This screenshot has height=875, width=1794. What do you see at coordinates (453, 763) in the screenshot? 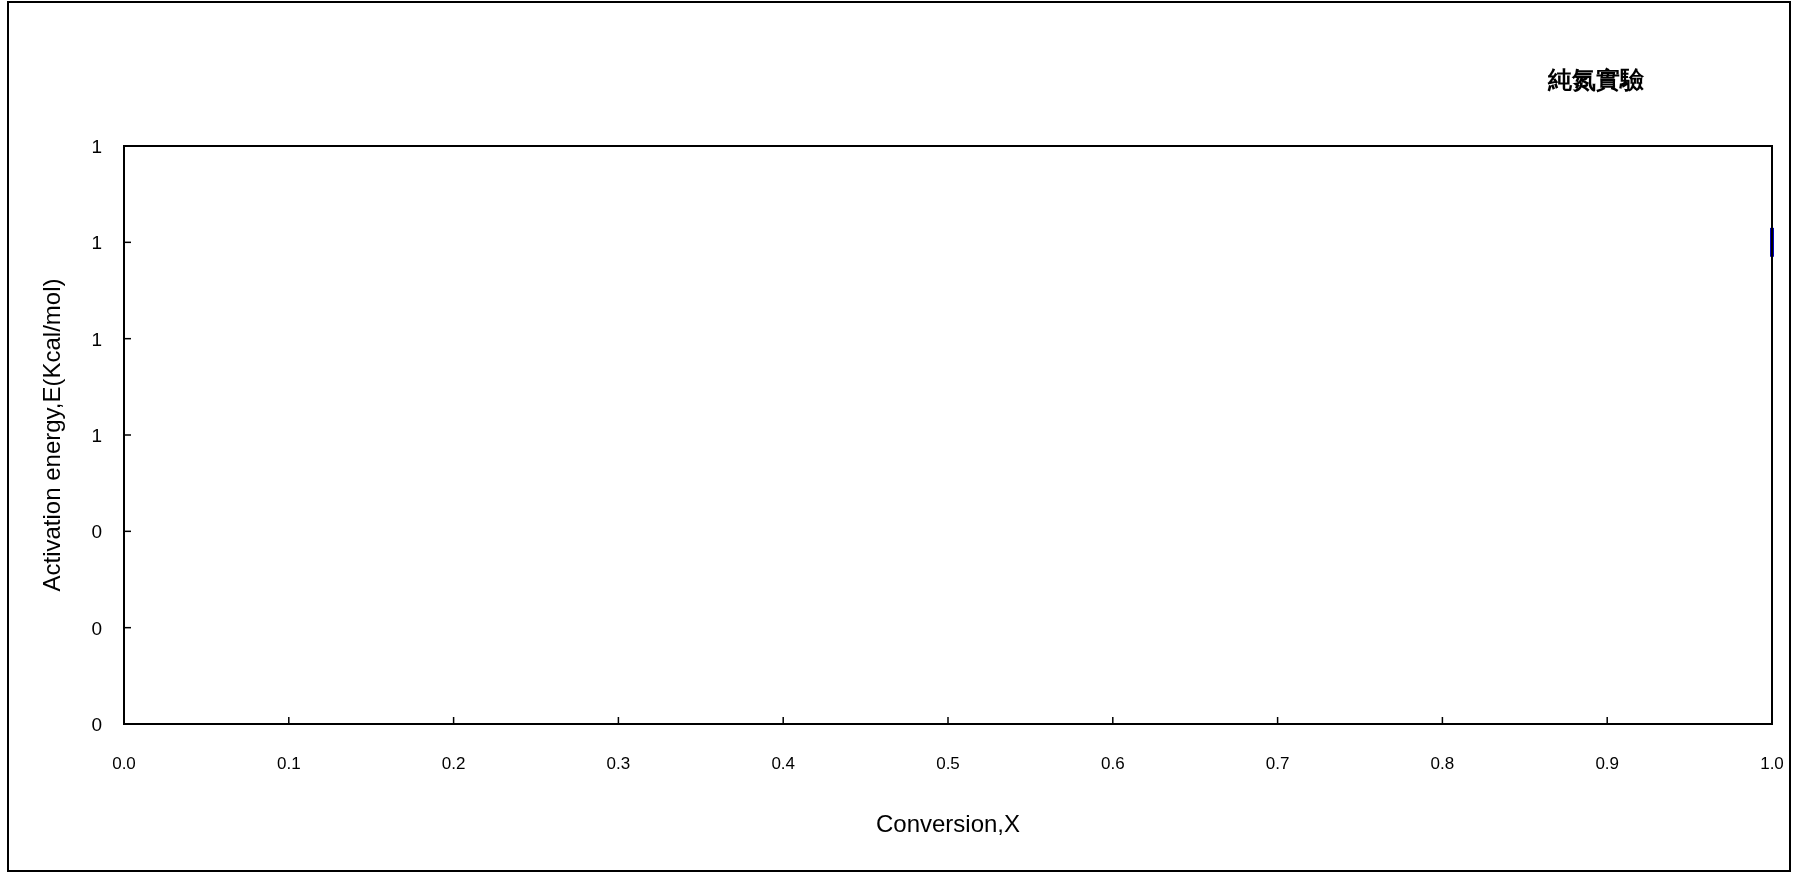
I see `x-tick-label: 0.2` at bounding box center [453, 763].